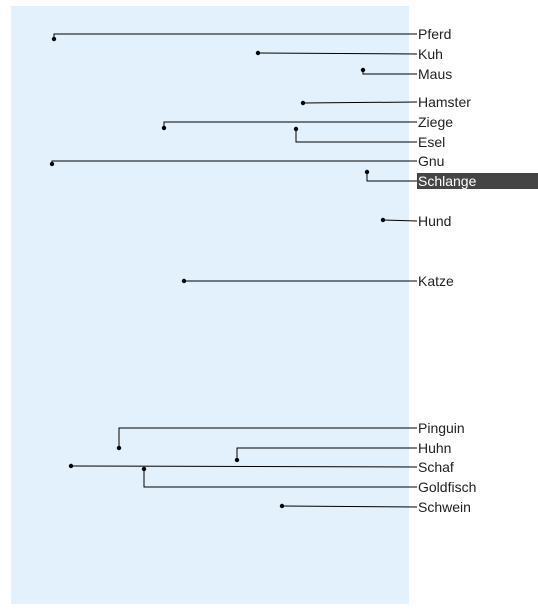 Image resolution: width=538 pixels, height=612 pixels. I want to click on node-ziege-label: Ziege, so click(436, 122).